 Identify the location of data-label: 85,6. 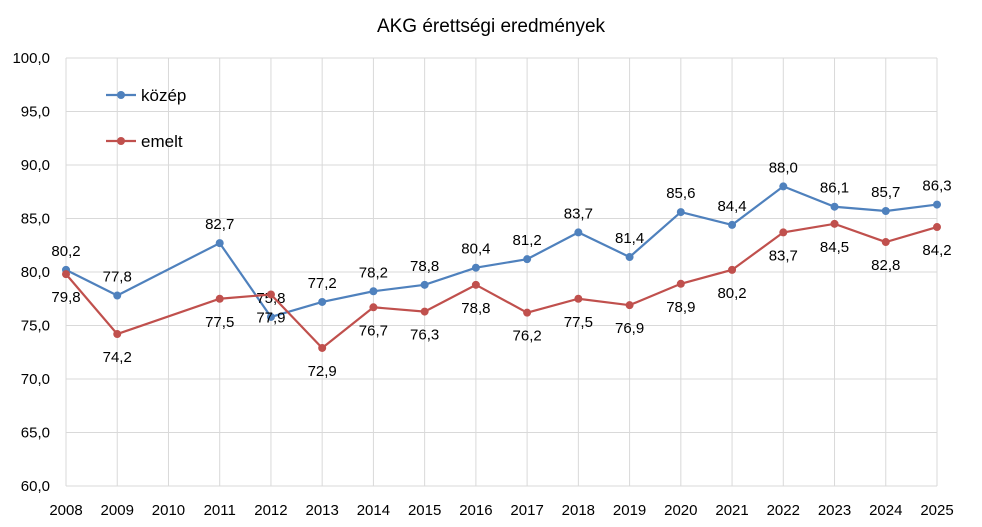
(680, 193).